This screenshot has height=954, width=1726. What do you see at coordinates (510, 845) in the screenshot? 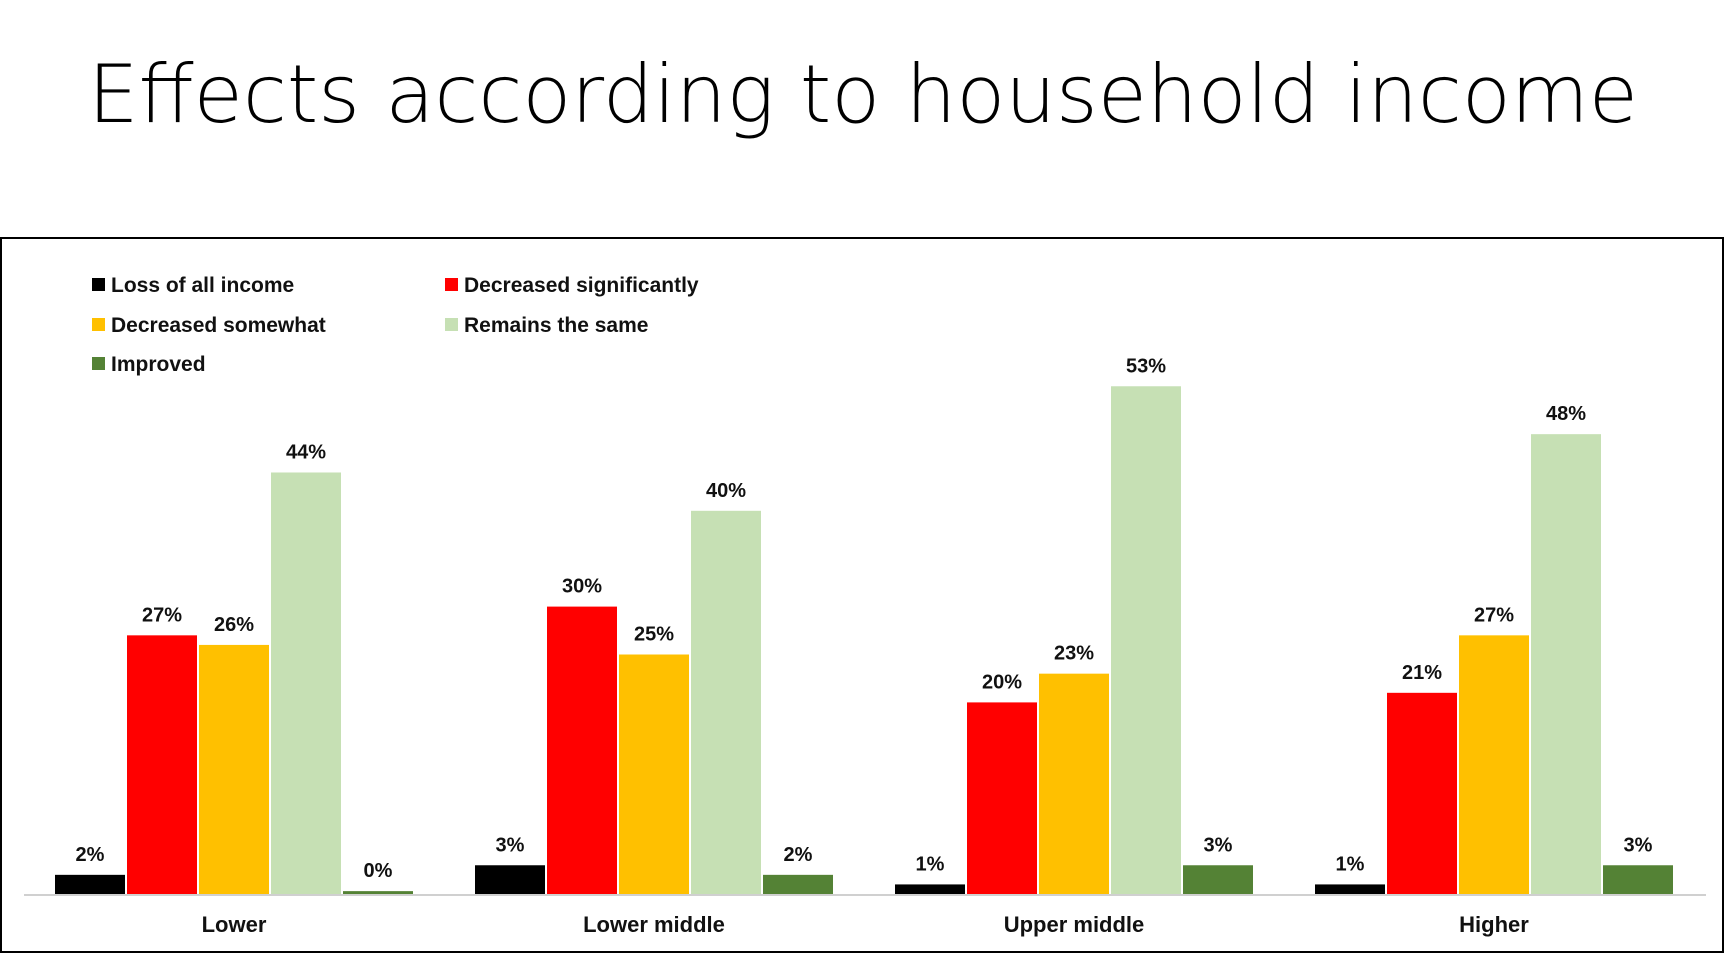
I see `data-label-lower-middle-loss-of-all-income: 3%` at bounding box center [510, 845].